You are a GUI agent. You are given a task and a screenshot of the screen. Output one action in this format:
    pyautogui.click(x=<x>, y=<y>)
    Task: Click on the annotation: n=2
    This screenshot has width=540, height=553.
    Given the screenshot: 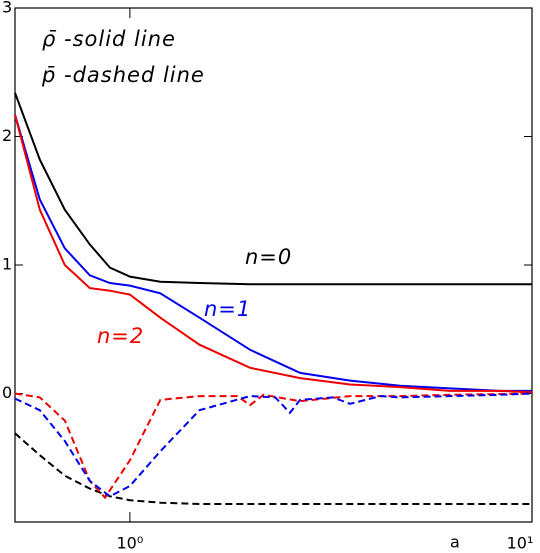 What is the action you would take?
    pyautogui.click(x=120, y=336)
    